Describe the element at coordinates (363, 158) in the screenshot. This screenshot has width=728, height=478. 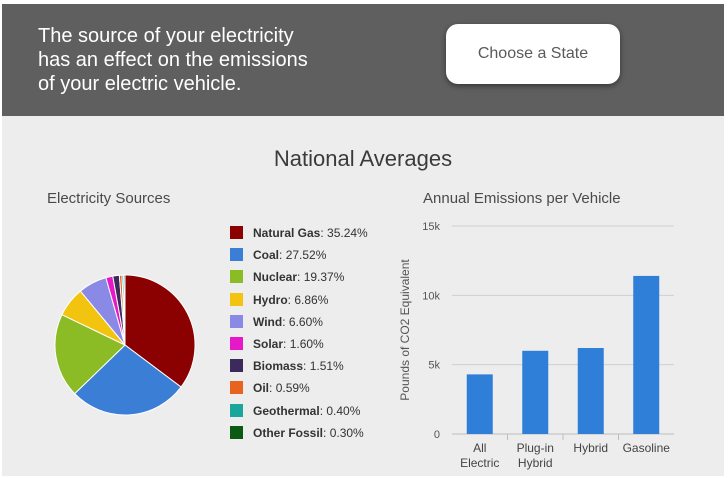
I see `section-title: National Averages` at that location.